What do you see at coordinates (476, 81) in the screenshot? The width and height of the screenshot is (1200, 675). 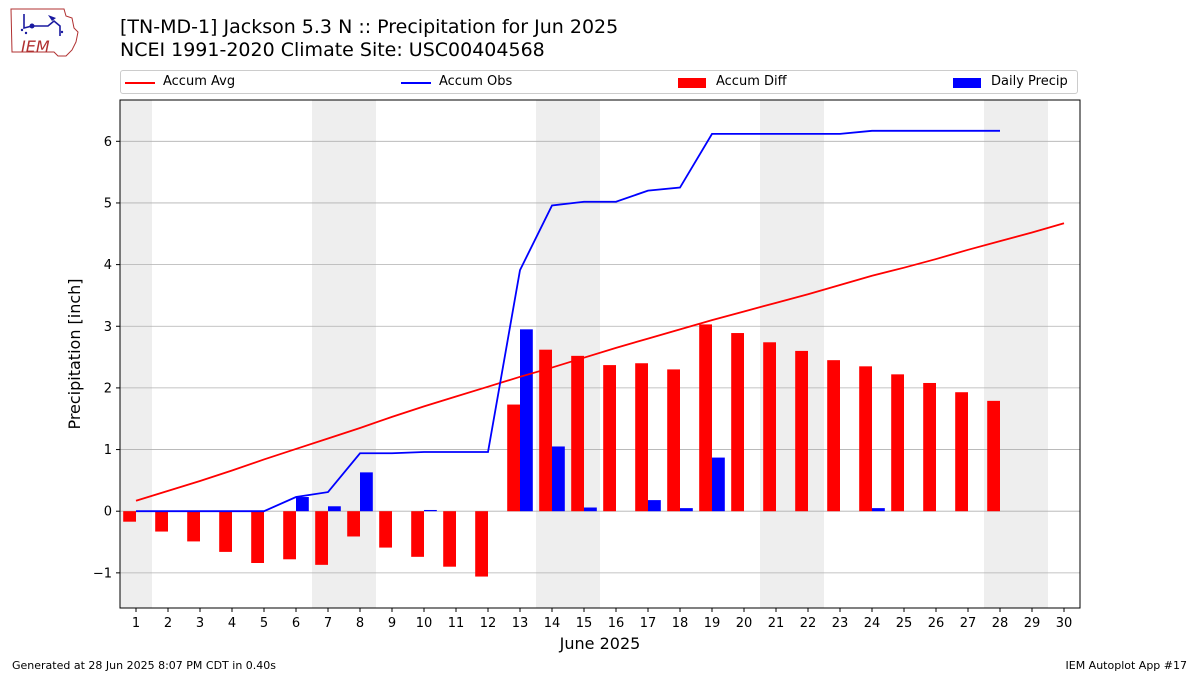 I see `legend-label-accum-obs: Accum Obs` at bounding box center [476, 81].